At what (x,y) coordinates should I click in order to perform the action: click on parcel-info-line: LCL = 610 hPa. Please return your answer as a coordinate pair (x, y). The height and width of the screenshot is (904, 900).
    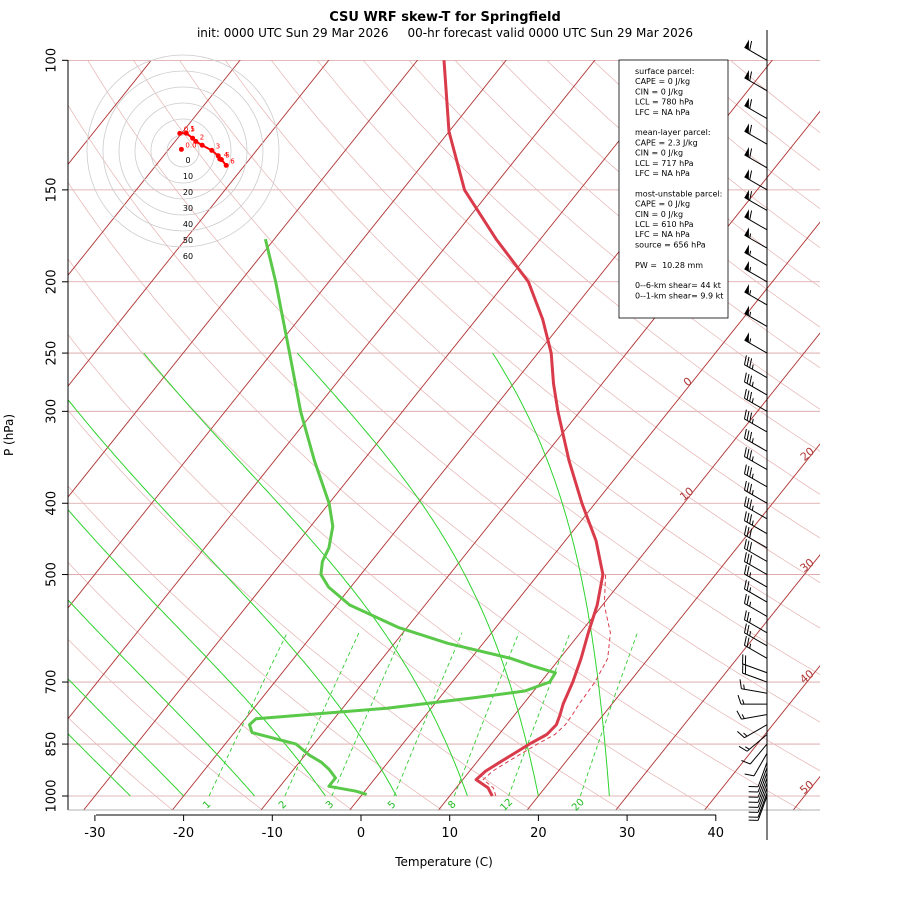
    Looking at the image, I should click on (664, 224).